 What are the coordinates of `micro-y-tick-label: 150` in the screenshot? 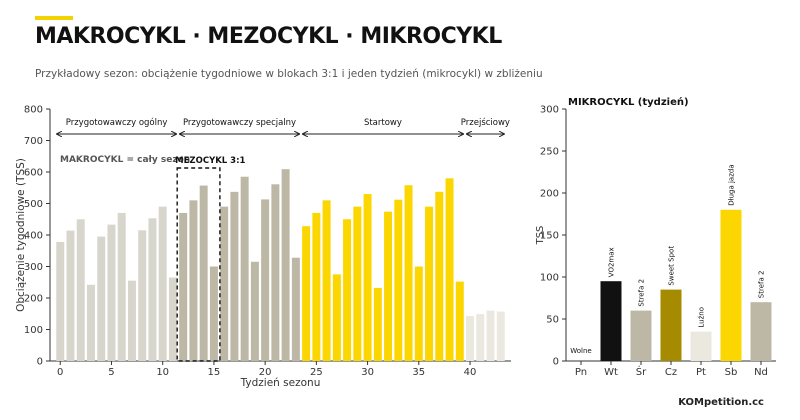 It's located at (549, 236).